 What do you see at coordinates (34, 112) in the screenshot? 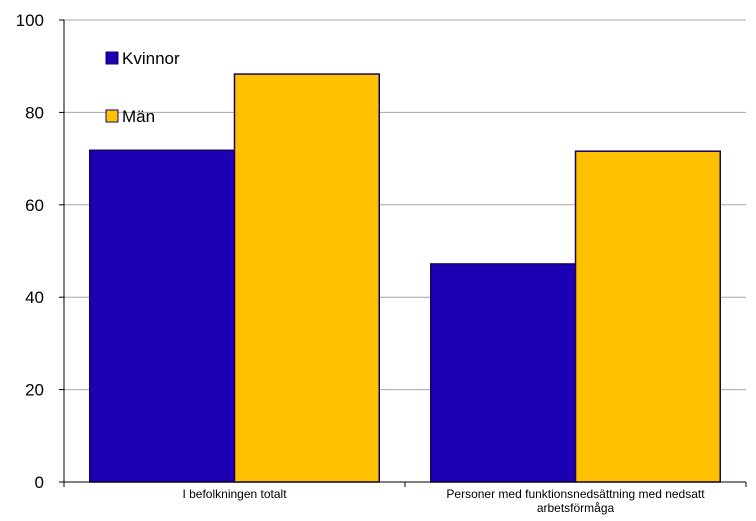
I see `y-tick-label: 80` at bounding box center [34, 112].